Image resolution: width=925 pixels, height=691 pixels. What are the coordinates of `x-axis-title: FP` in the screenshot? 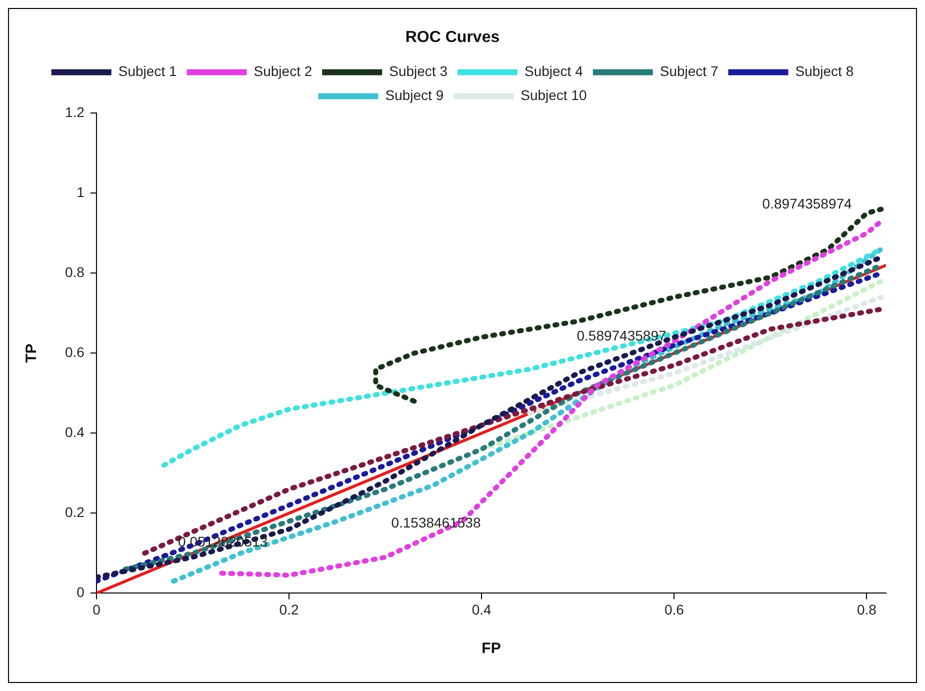 It's located at (491, 649).